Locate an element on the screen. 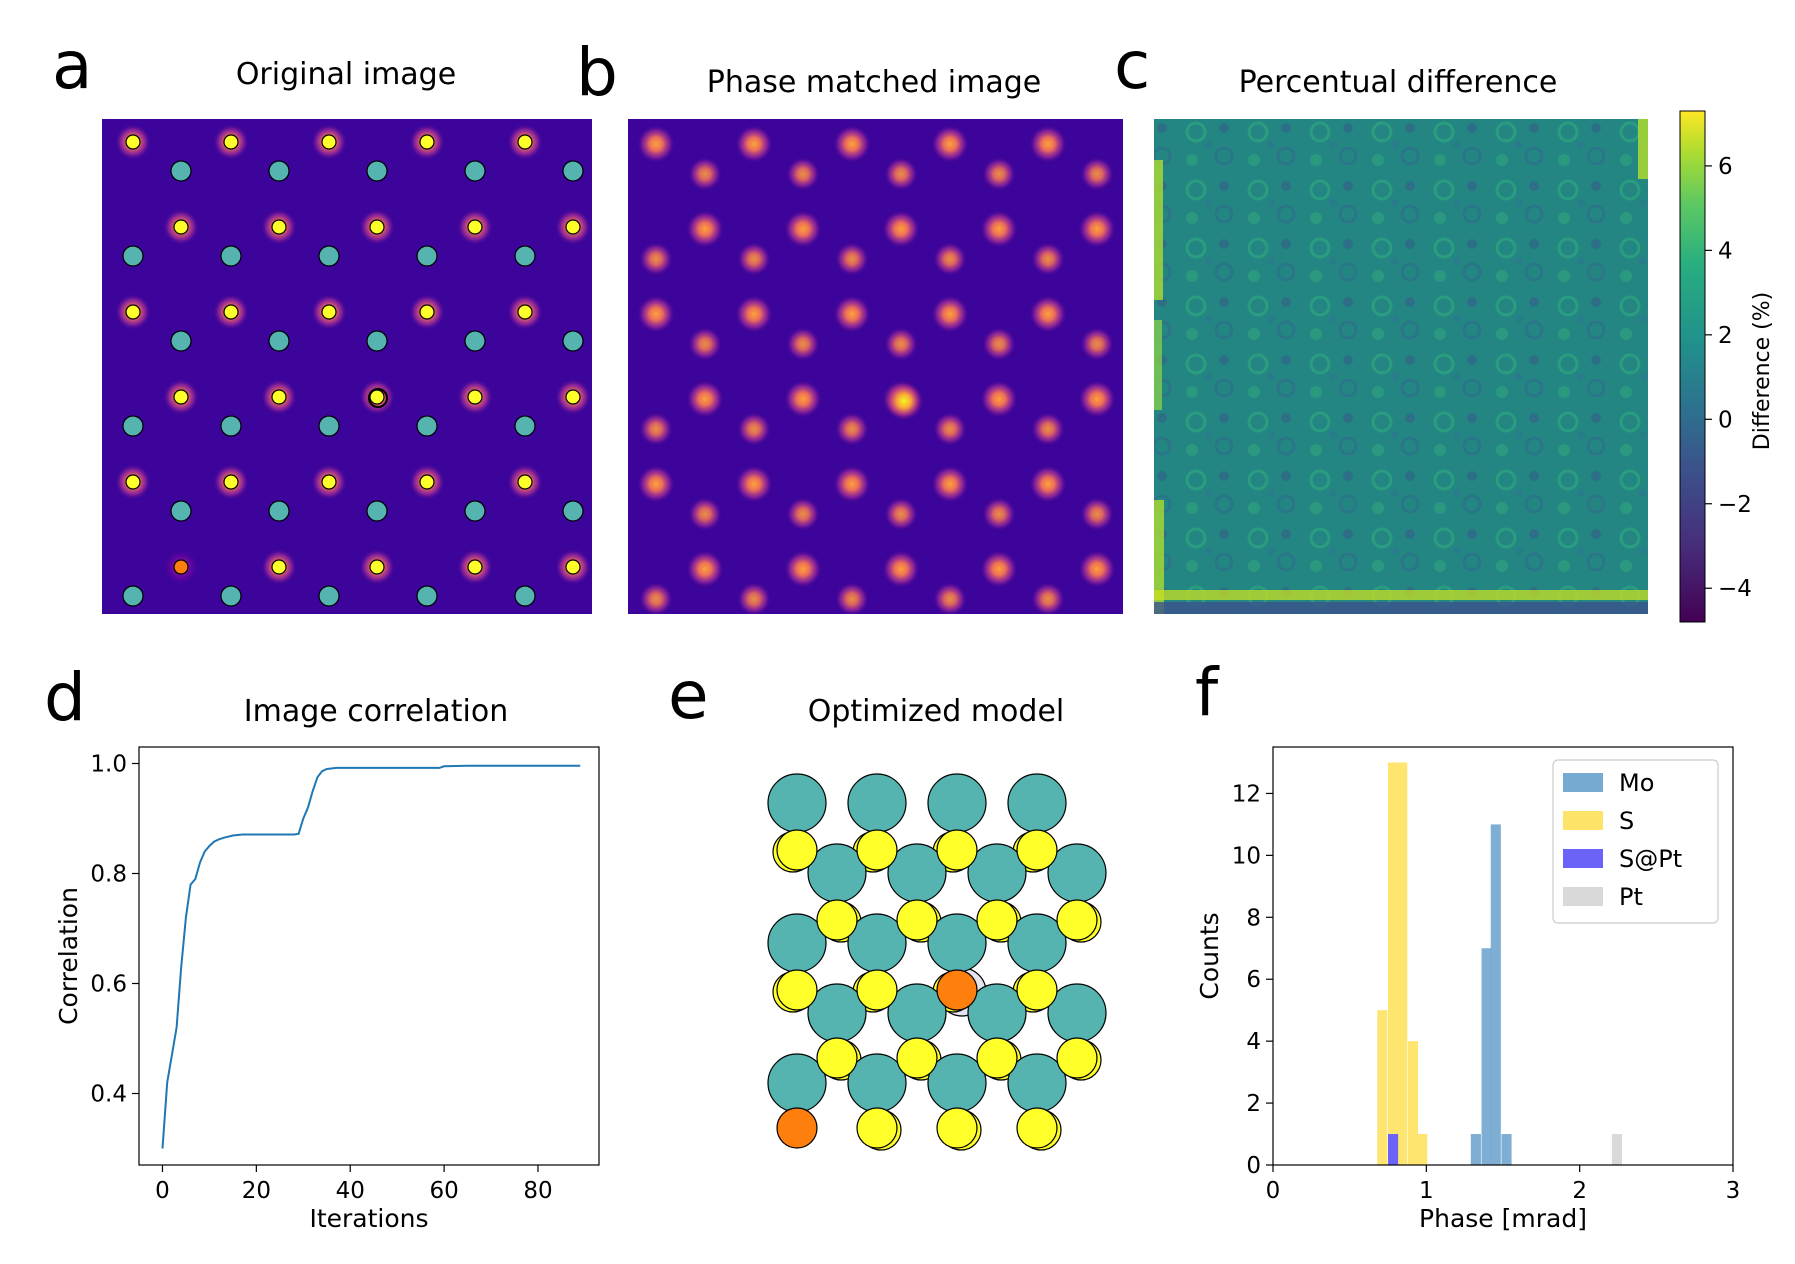 The image size is (1795, 1264). panel-b-letter: b is located at coordinates (597, 72).